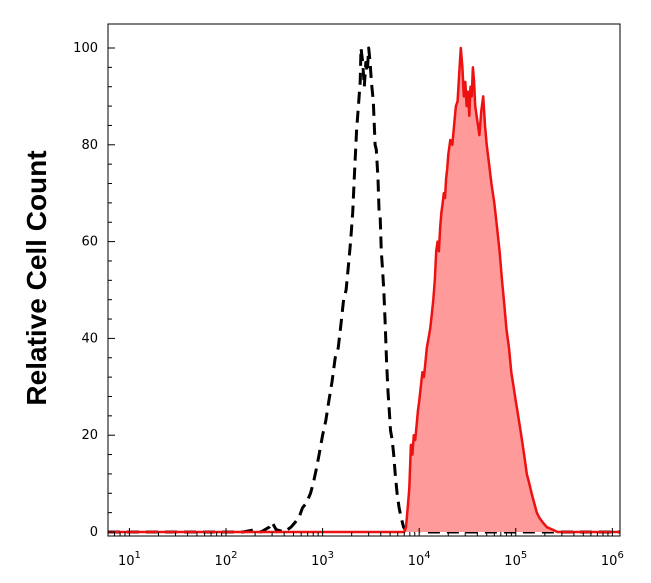 The height and width of the screenshot is (583, 651). Describe the element at coordinates (85, 48) in the screenshot. I see `y-tick-label: 100` at that location.